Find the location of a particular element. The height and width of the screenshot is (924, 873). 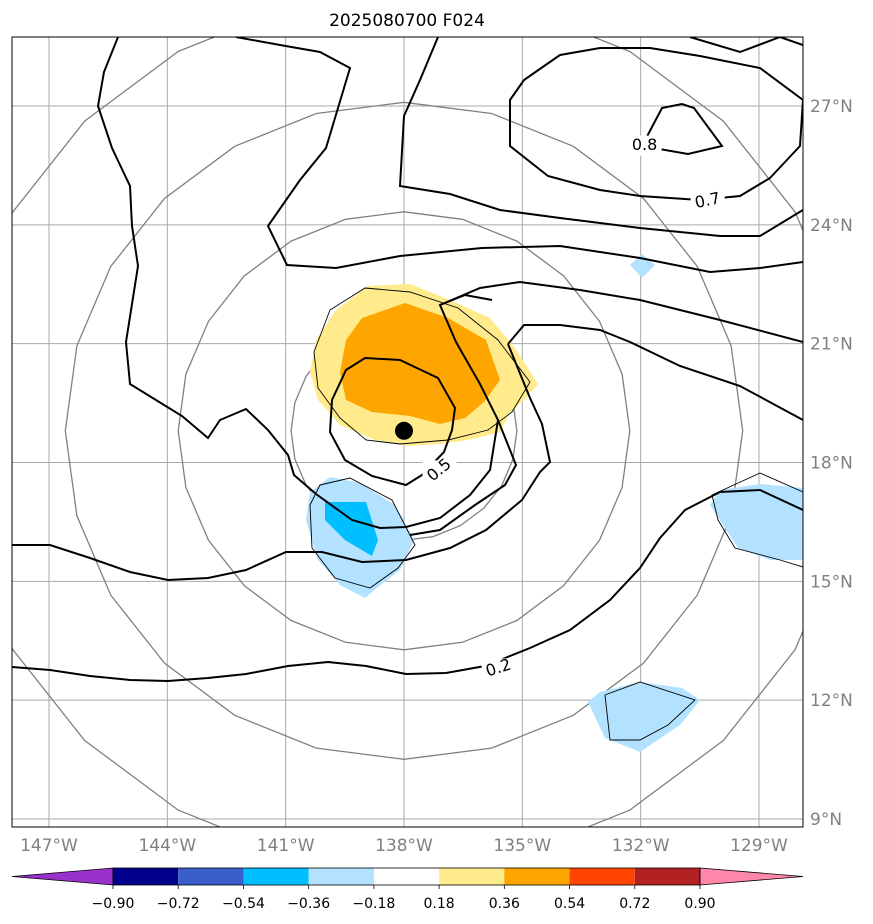

lon-tick-label: 135°W is located at coordinates (522, 846).